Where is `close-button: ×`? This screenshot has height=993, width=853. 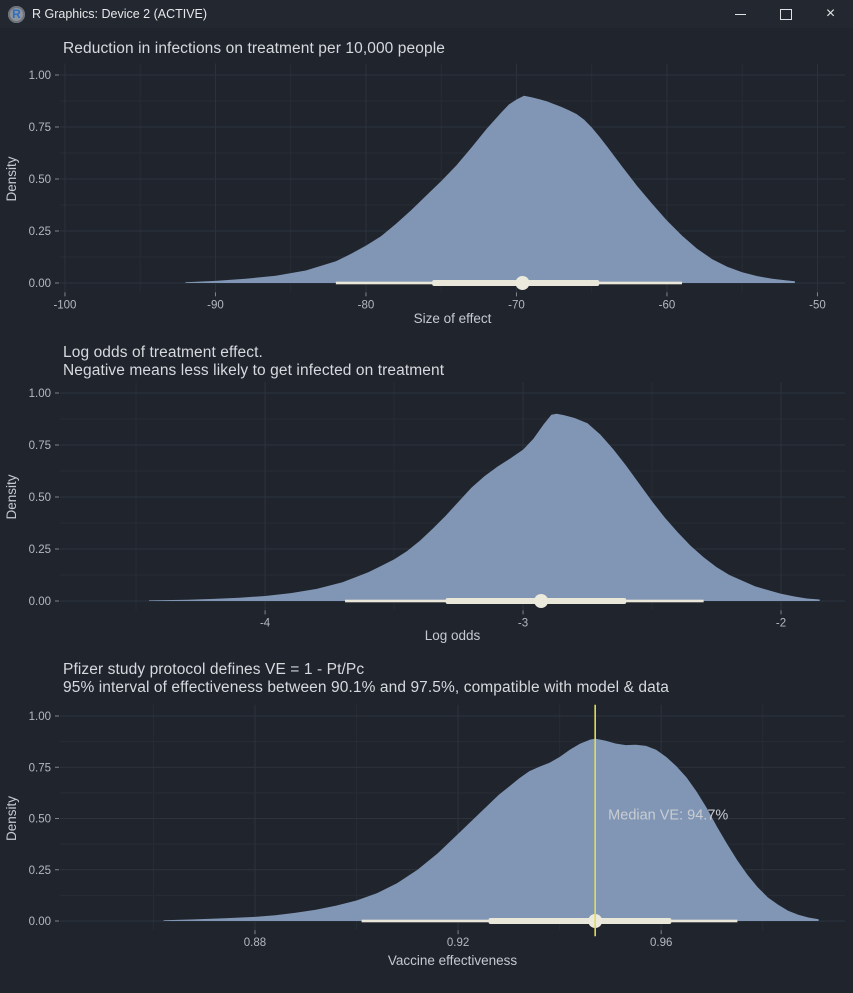 close-button: × is located at coordinates (830, 14).